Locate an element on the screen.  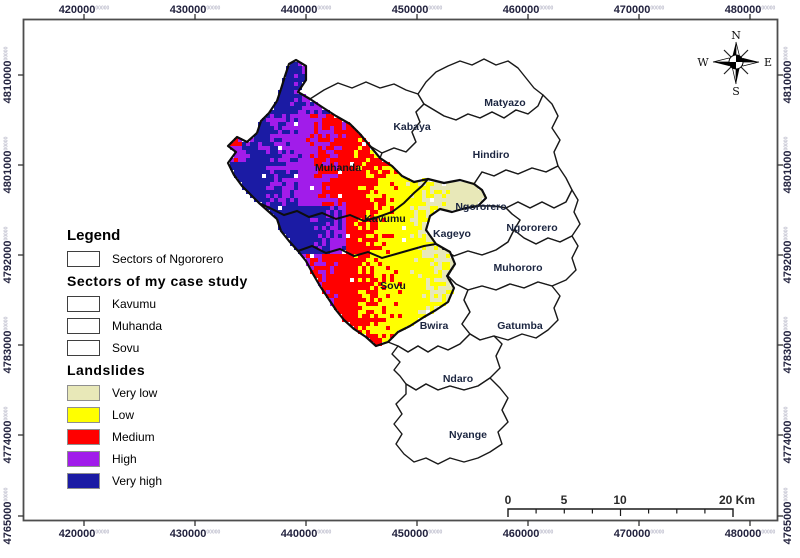
sector-gatumba is located at coordinates (511, 311).